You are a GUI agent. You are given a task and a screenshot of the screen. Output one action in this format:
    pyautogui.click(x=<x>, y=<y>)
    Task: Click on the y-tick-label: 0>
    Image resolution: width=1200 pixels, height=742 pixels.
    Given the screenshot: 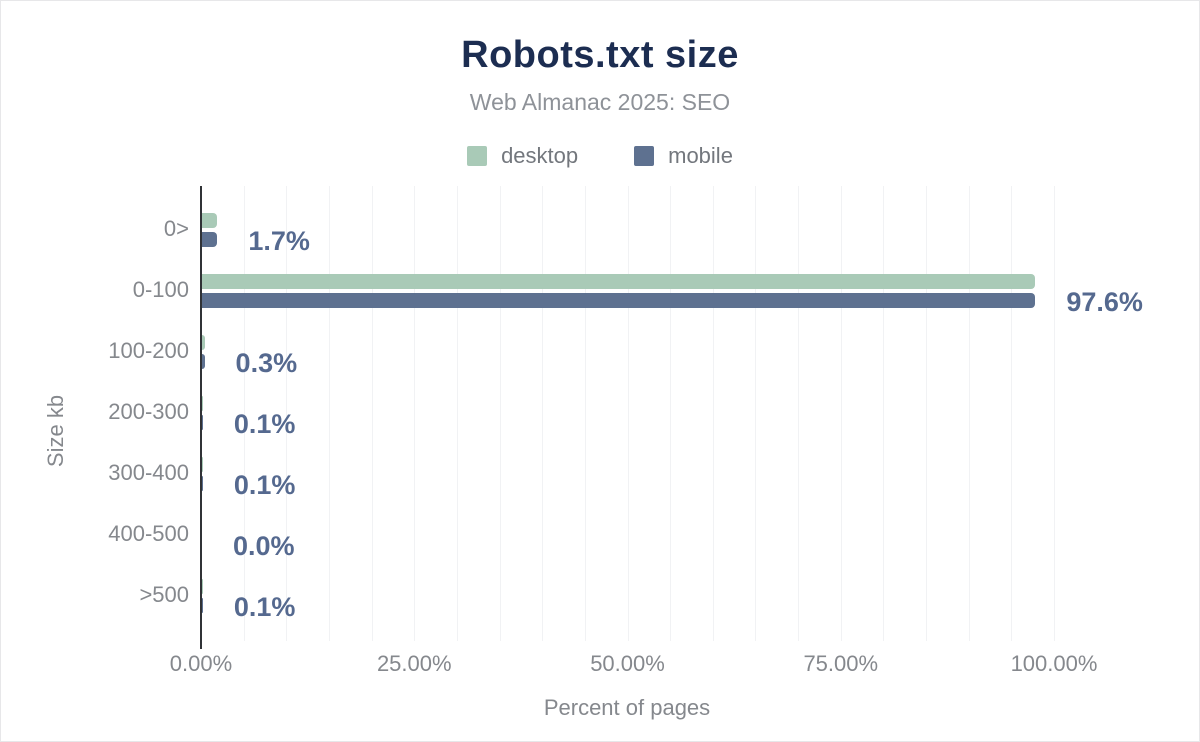 What is the action you would take?
    pyautogui.click(x=176, y=228)
    